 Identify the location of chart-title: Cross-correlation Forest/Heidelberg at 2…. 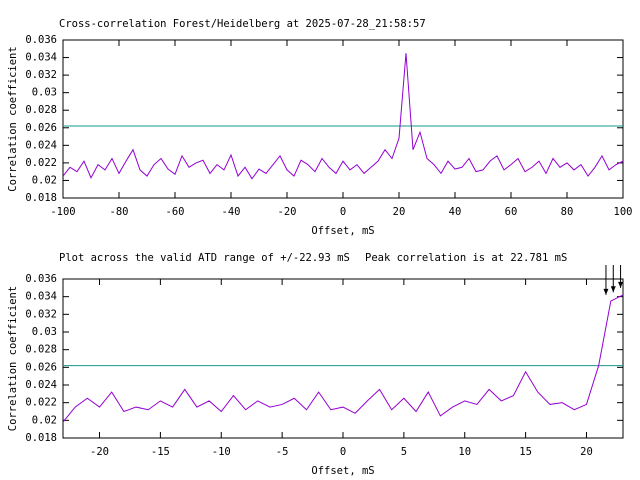
(242, 24).